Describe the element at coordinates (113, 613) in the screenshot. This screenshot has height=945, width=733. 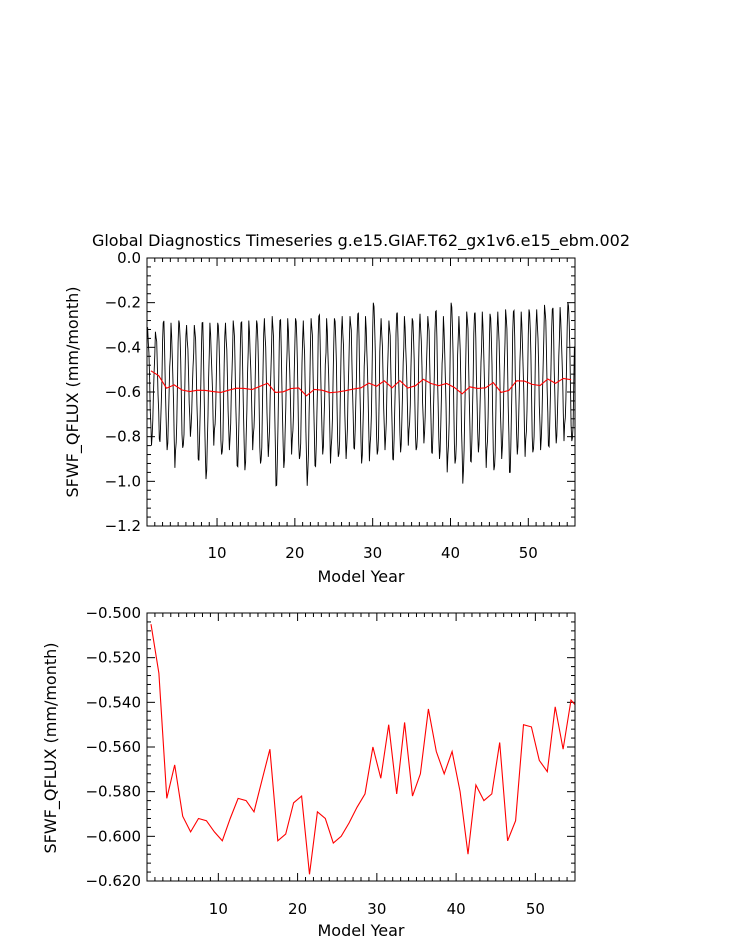
I see `y-tick-label: −0.500` at that location.